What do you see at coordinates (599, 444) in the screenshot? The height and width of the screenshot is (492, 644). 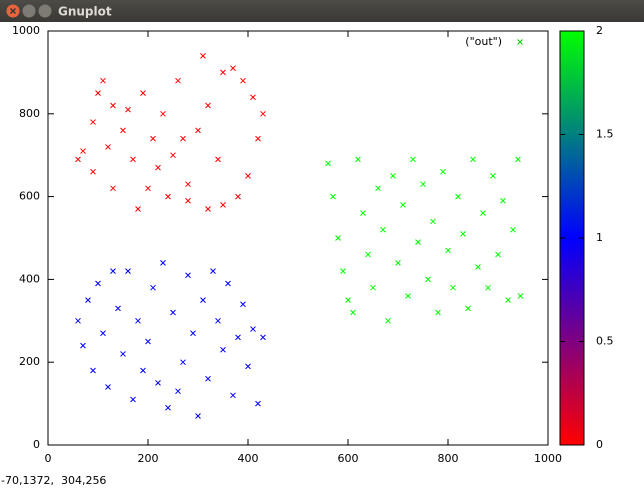 I see `colorbar-tick-label: 0` at bounding box center [599, 444].